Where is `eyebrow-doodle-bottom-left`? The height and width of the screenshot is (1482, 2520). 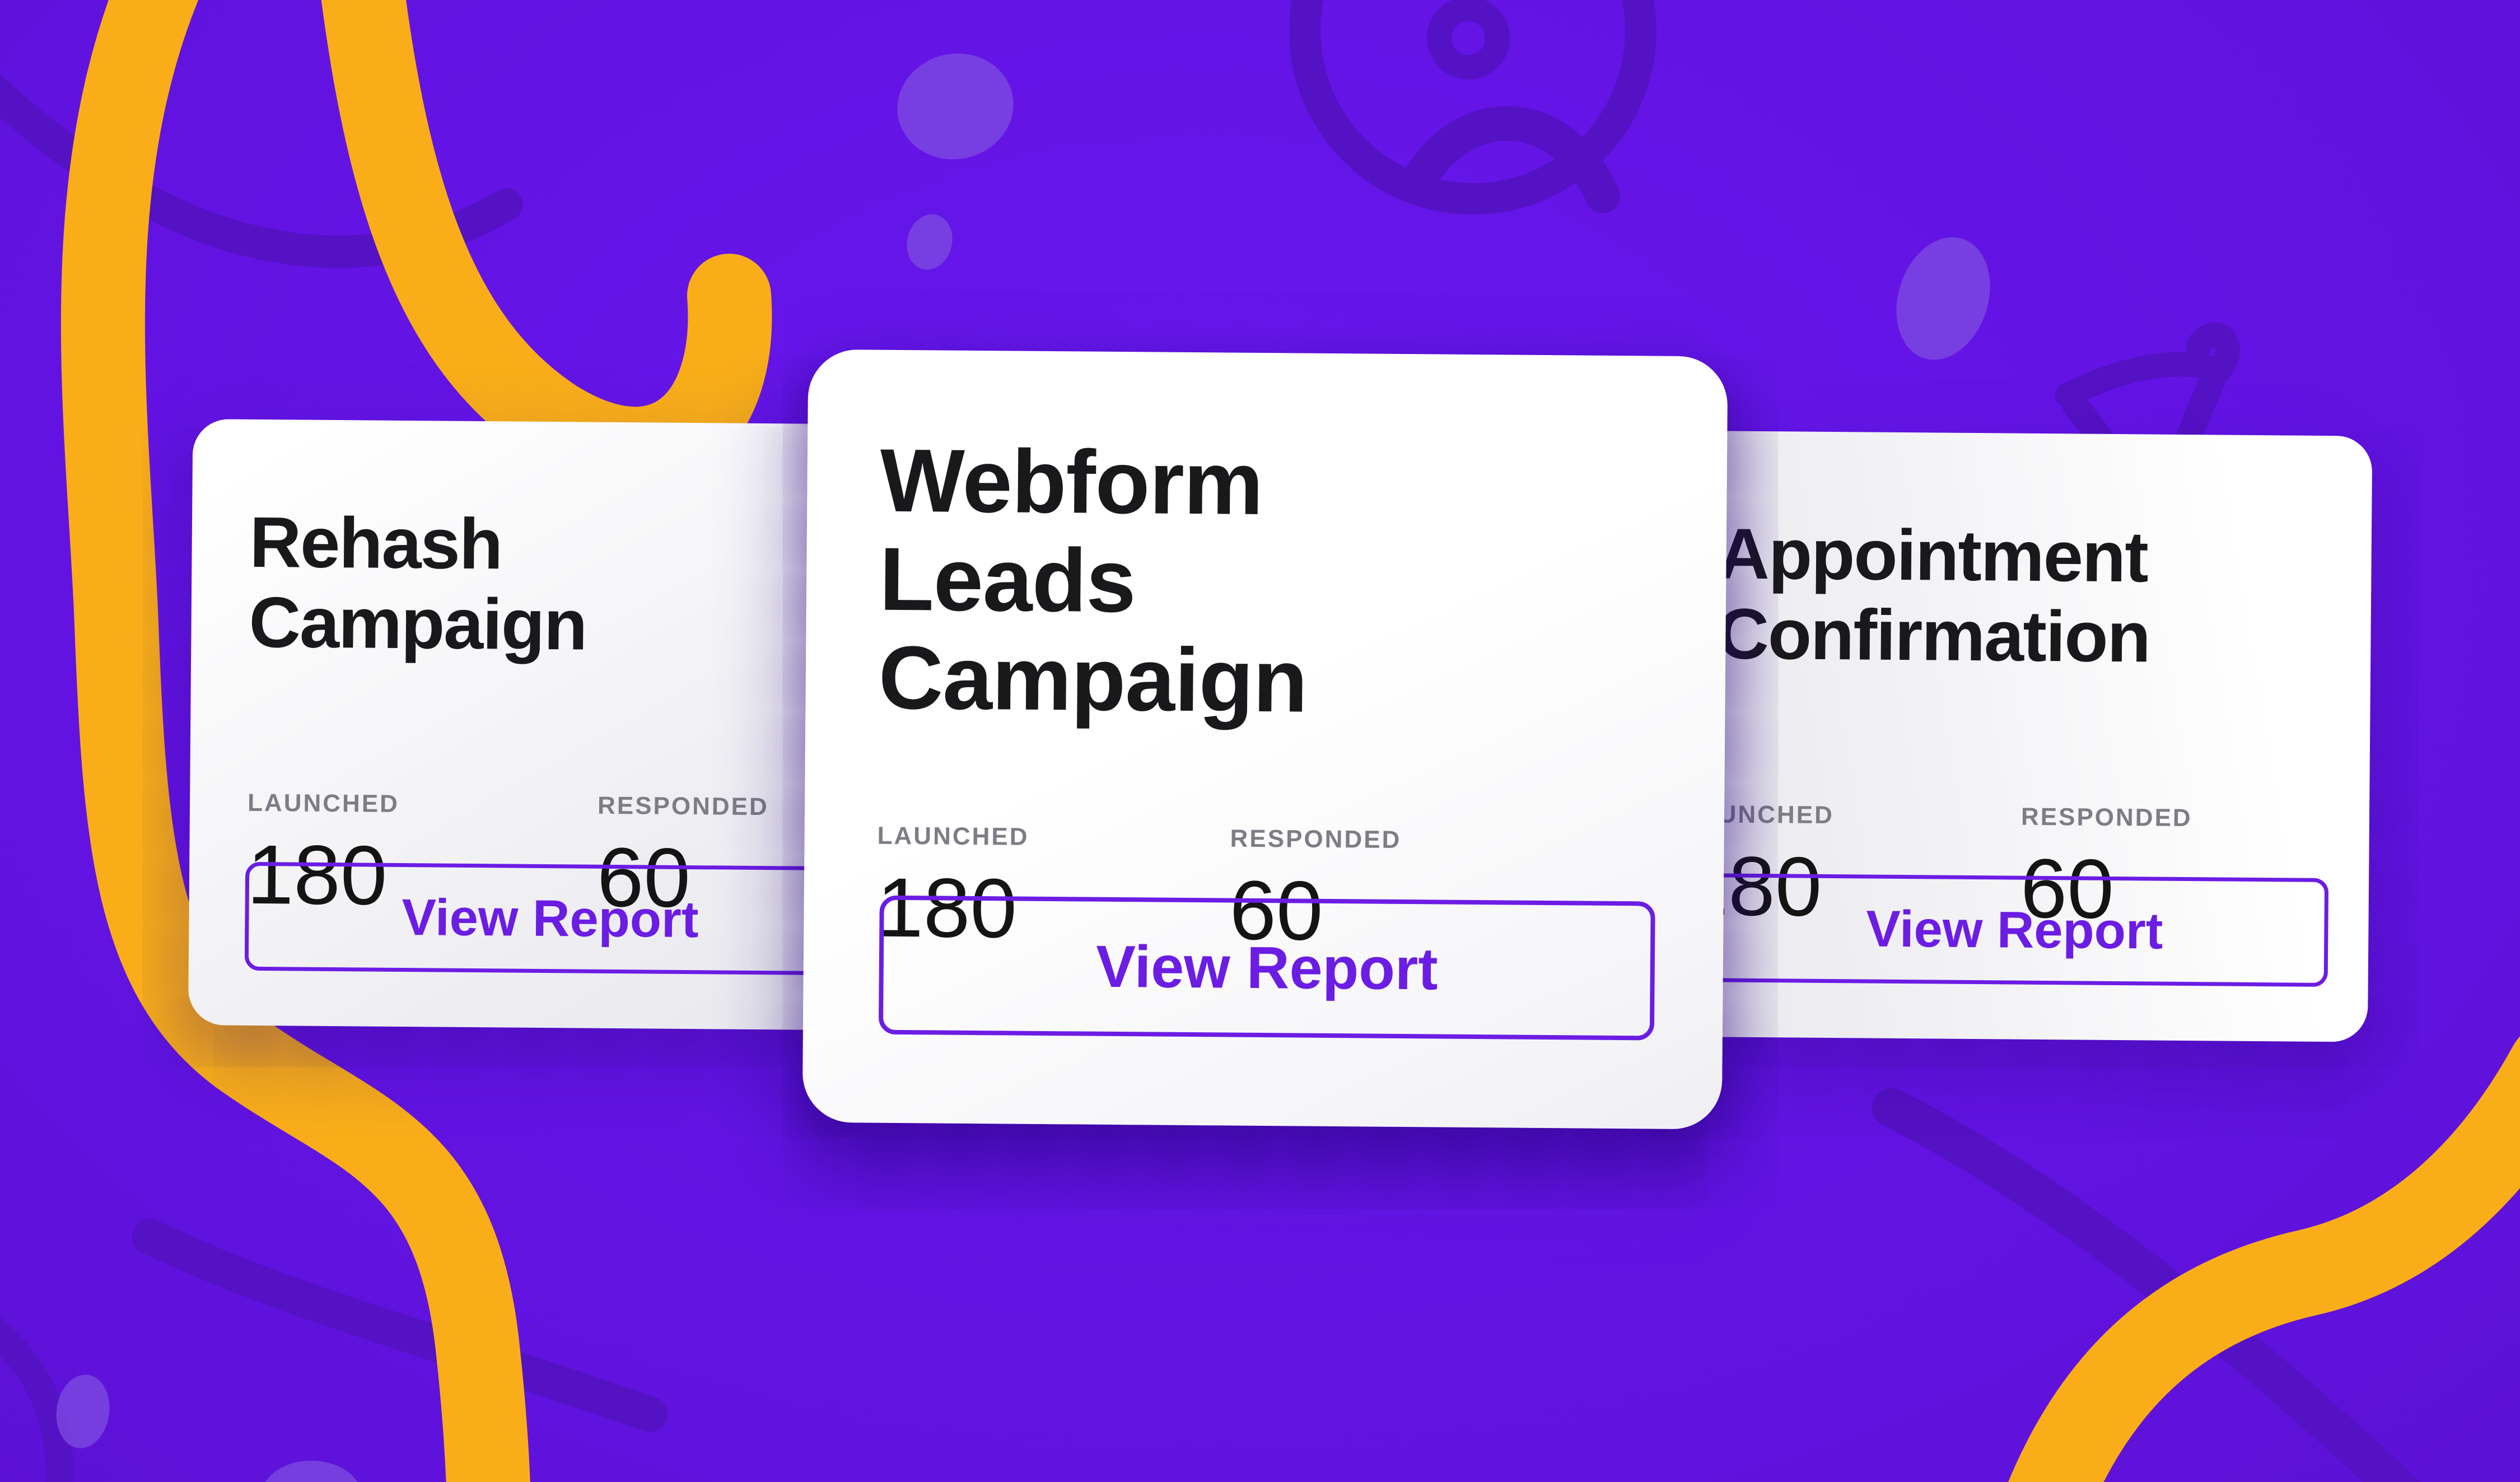 eyebrow-doodle-bottom-left is located at coordinates (400, 1325).